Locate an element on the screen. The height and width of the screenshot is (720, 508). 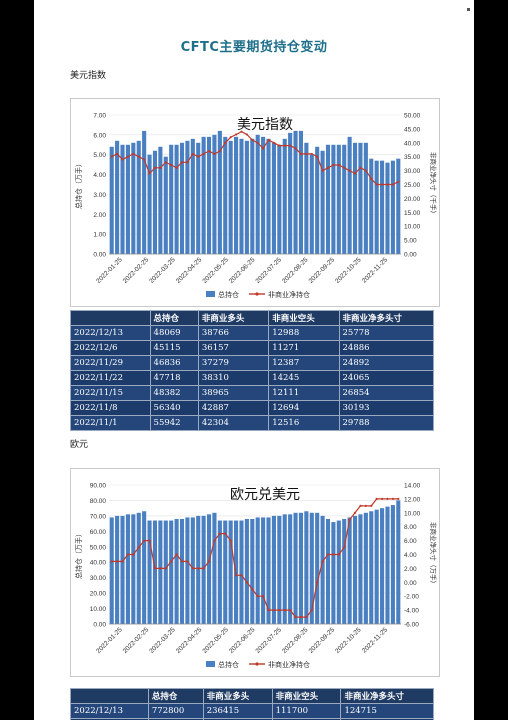
y-left-tick-label: 3.00 is located at coordinates (99, 195).